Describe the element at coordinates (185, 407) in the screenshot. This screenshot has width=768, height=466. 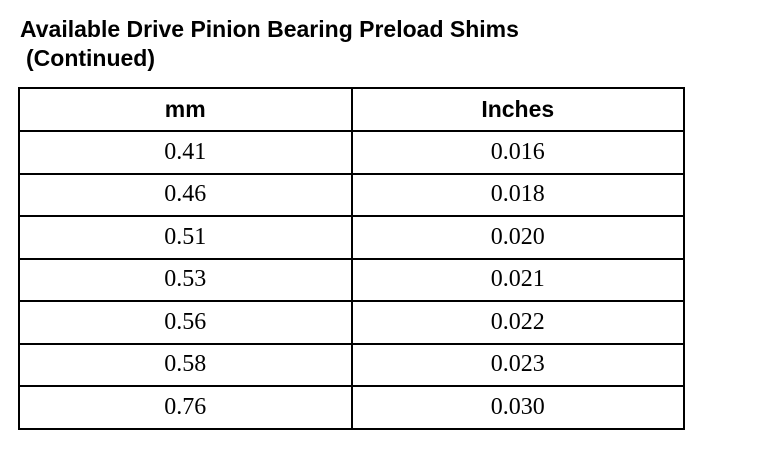
I see `table-cell: 0.76` at that location.